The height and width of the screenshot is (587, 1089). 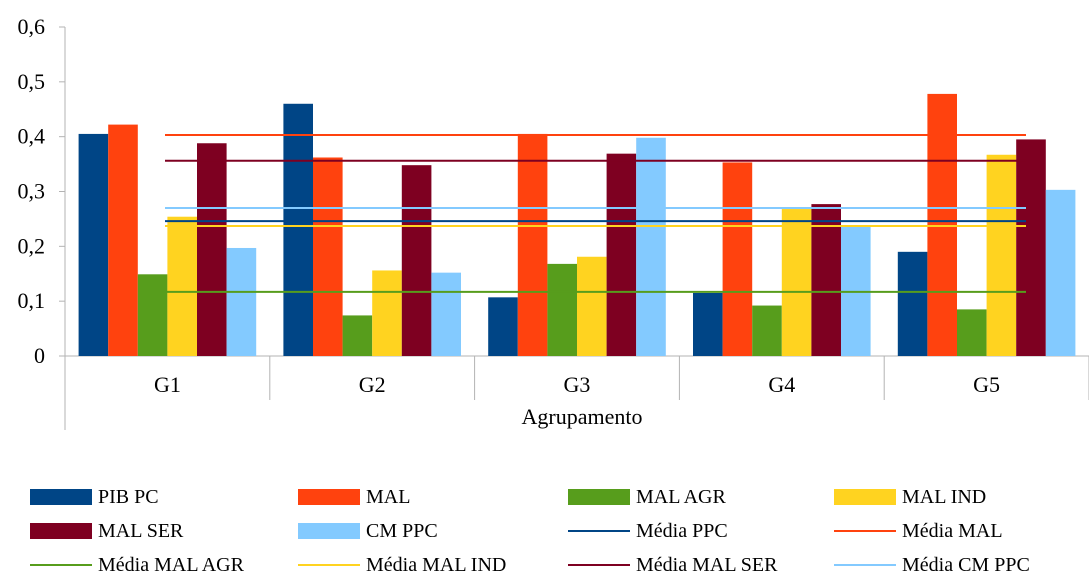 I want to click on y-axis: 0 0,1 0,2 0,3 0,4 0,5 0,6, so click(x=42, y=191).